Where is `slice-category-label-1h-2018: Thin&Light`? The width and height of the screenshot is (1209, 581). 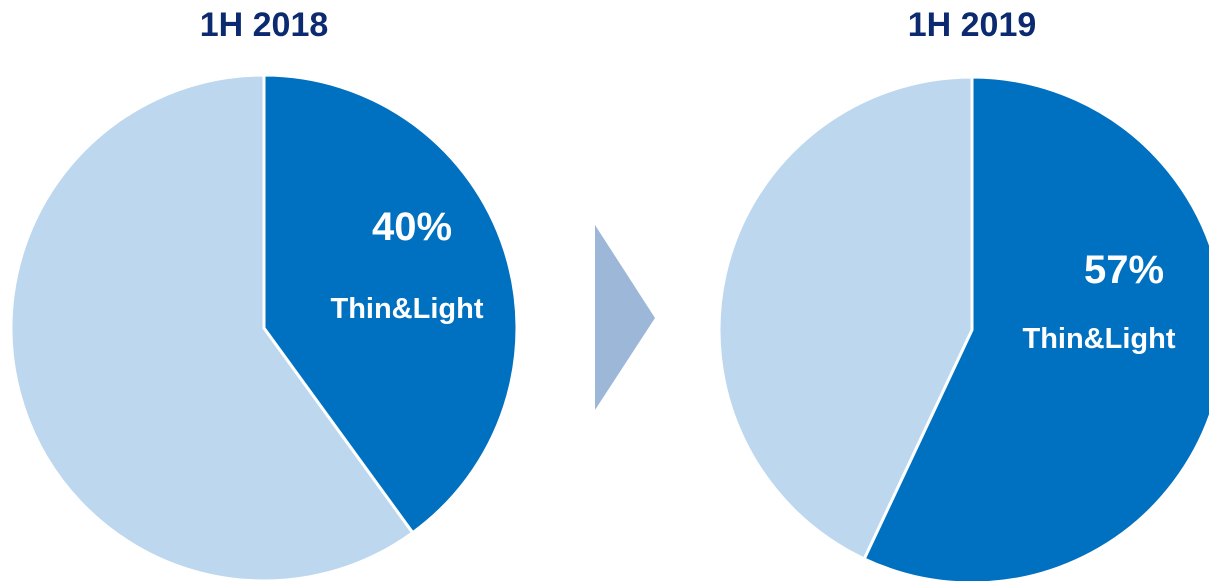 slice-category-label-1h-2018: Thin&Light is located at coordinates (406, 309).